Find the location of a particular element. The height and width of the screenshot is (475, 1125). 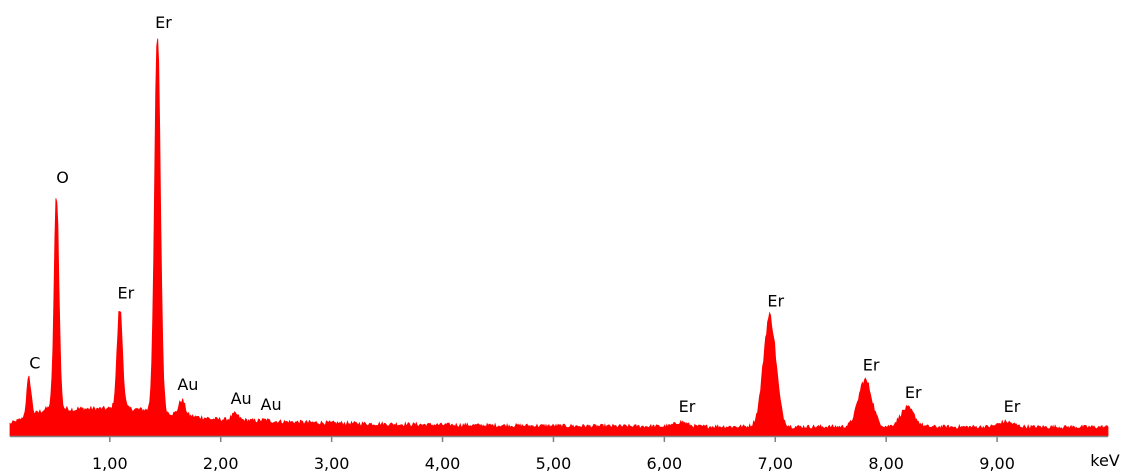

x-tick-label: 9,00 is located at coordinates (997, 463).